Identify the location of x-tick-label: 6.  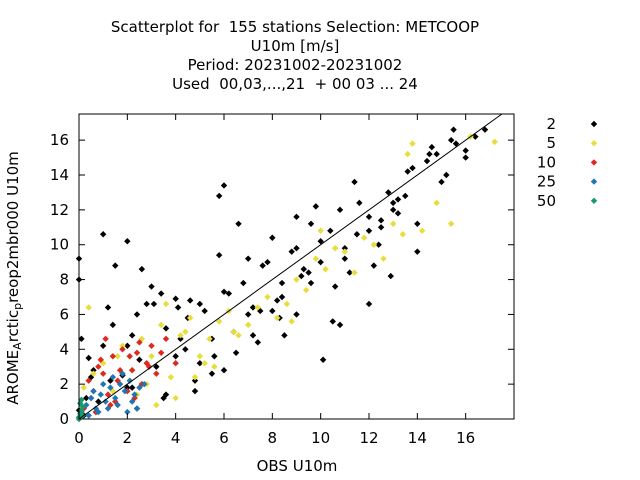
(224, 438).